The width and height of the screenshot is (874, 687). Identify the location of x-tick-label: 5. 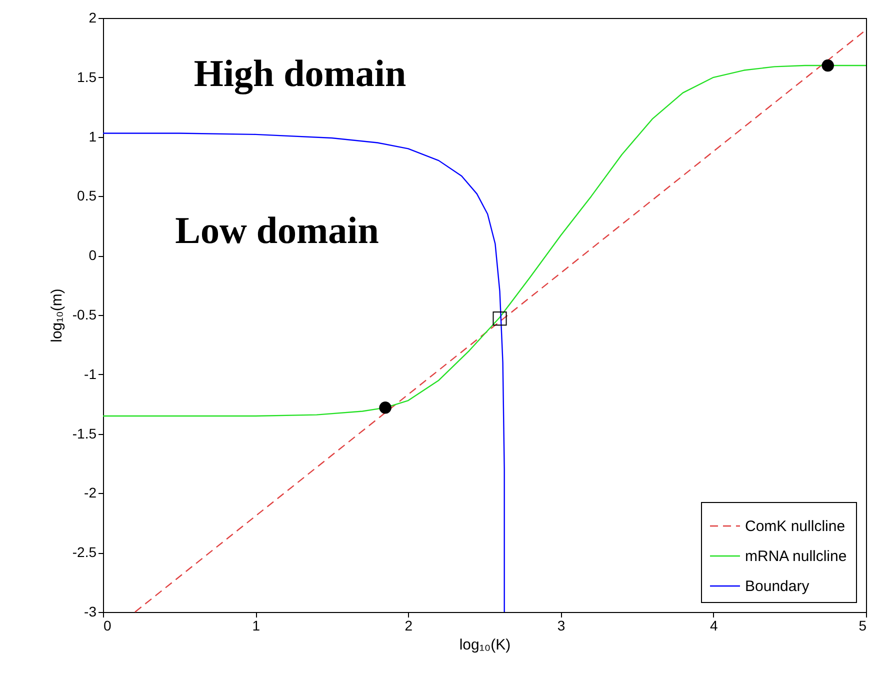
(862, 626).